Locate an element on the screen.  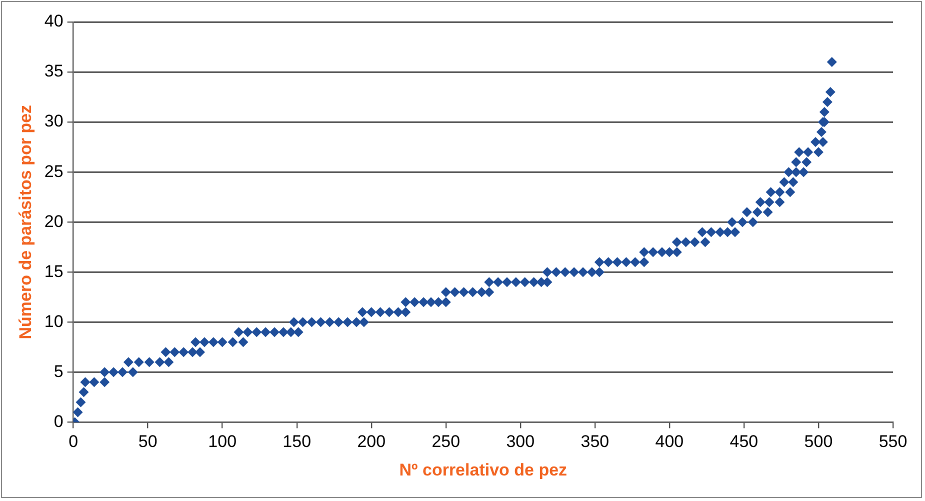
y-tick-label: 25 is located at coordinates (54, 171).